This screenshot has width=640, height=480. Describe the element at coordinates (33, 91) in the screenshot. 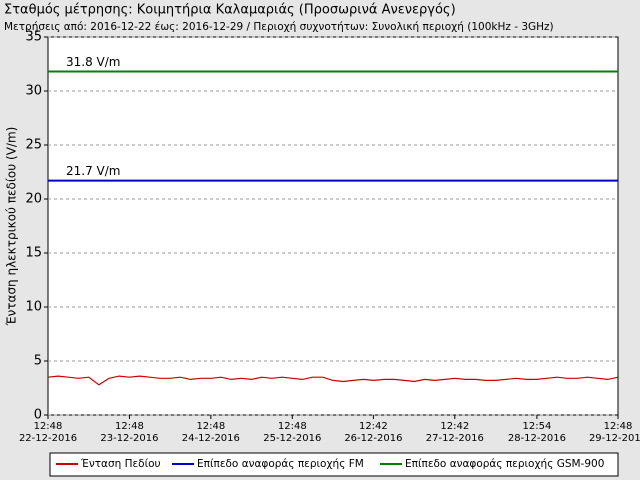

I see `y-tick-label: 30` at that location.